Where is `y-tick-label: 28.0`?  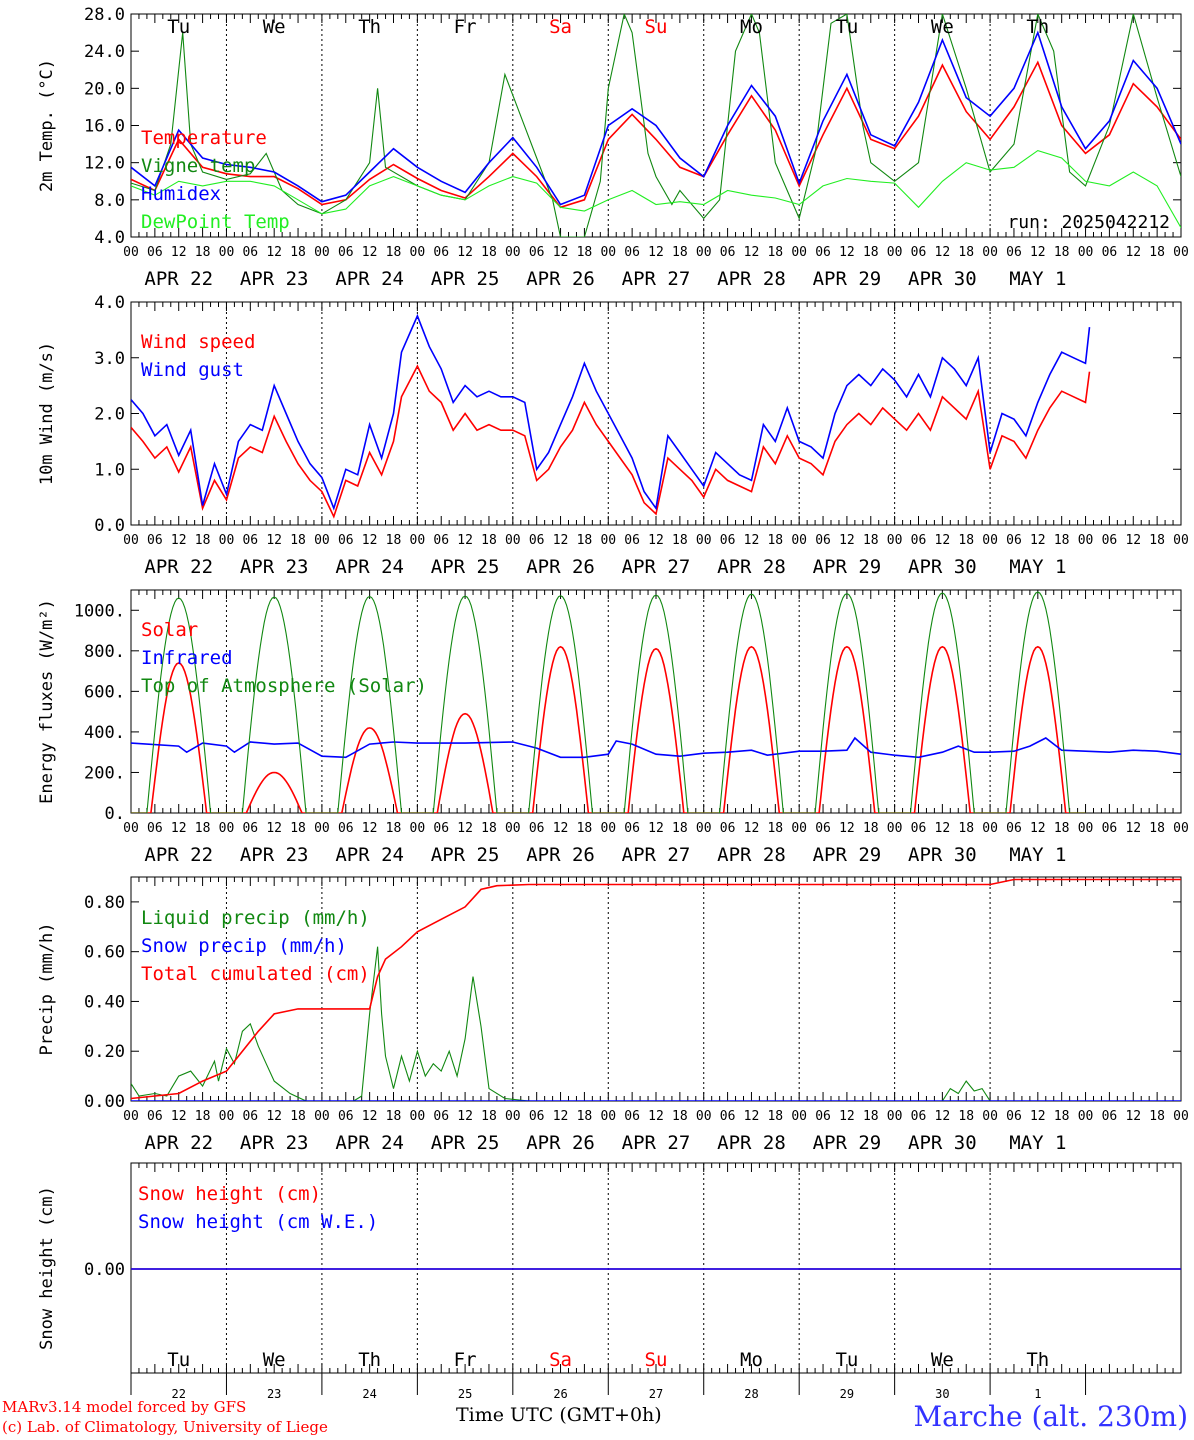 y-tick-label: 28.0 is located at coordinates (104, 15).